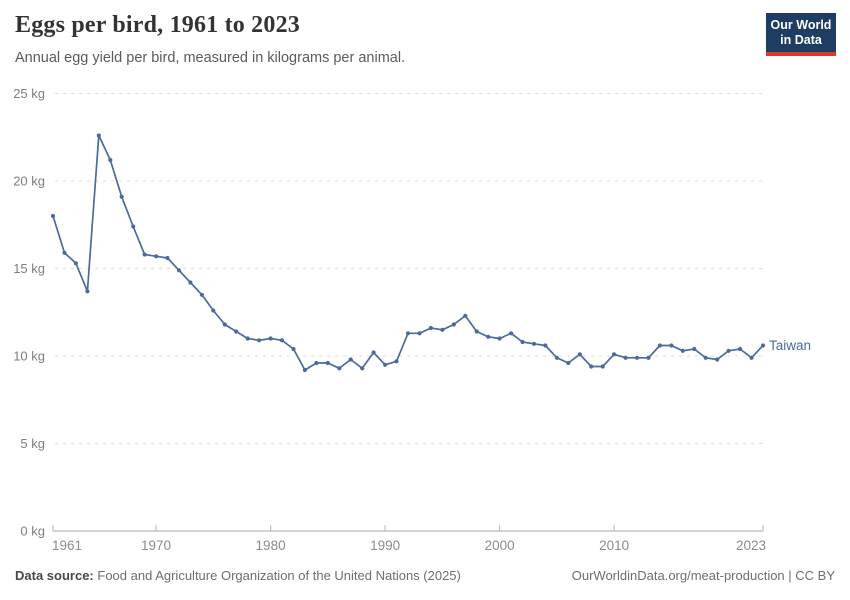  I want to click on x-axis-tick-label: 1970, so click(156, 545).